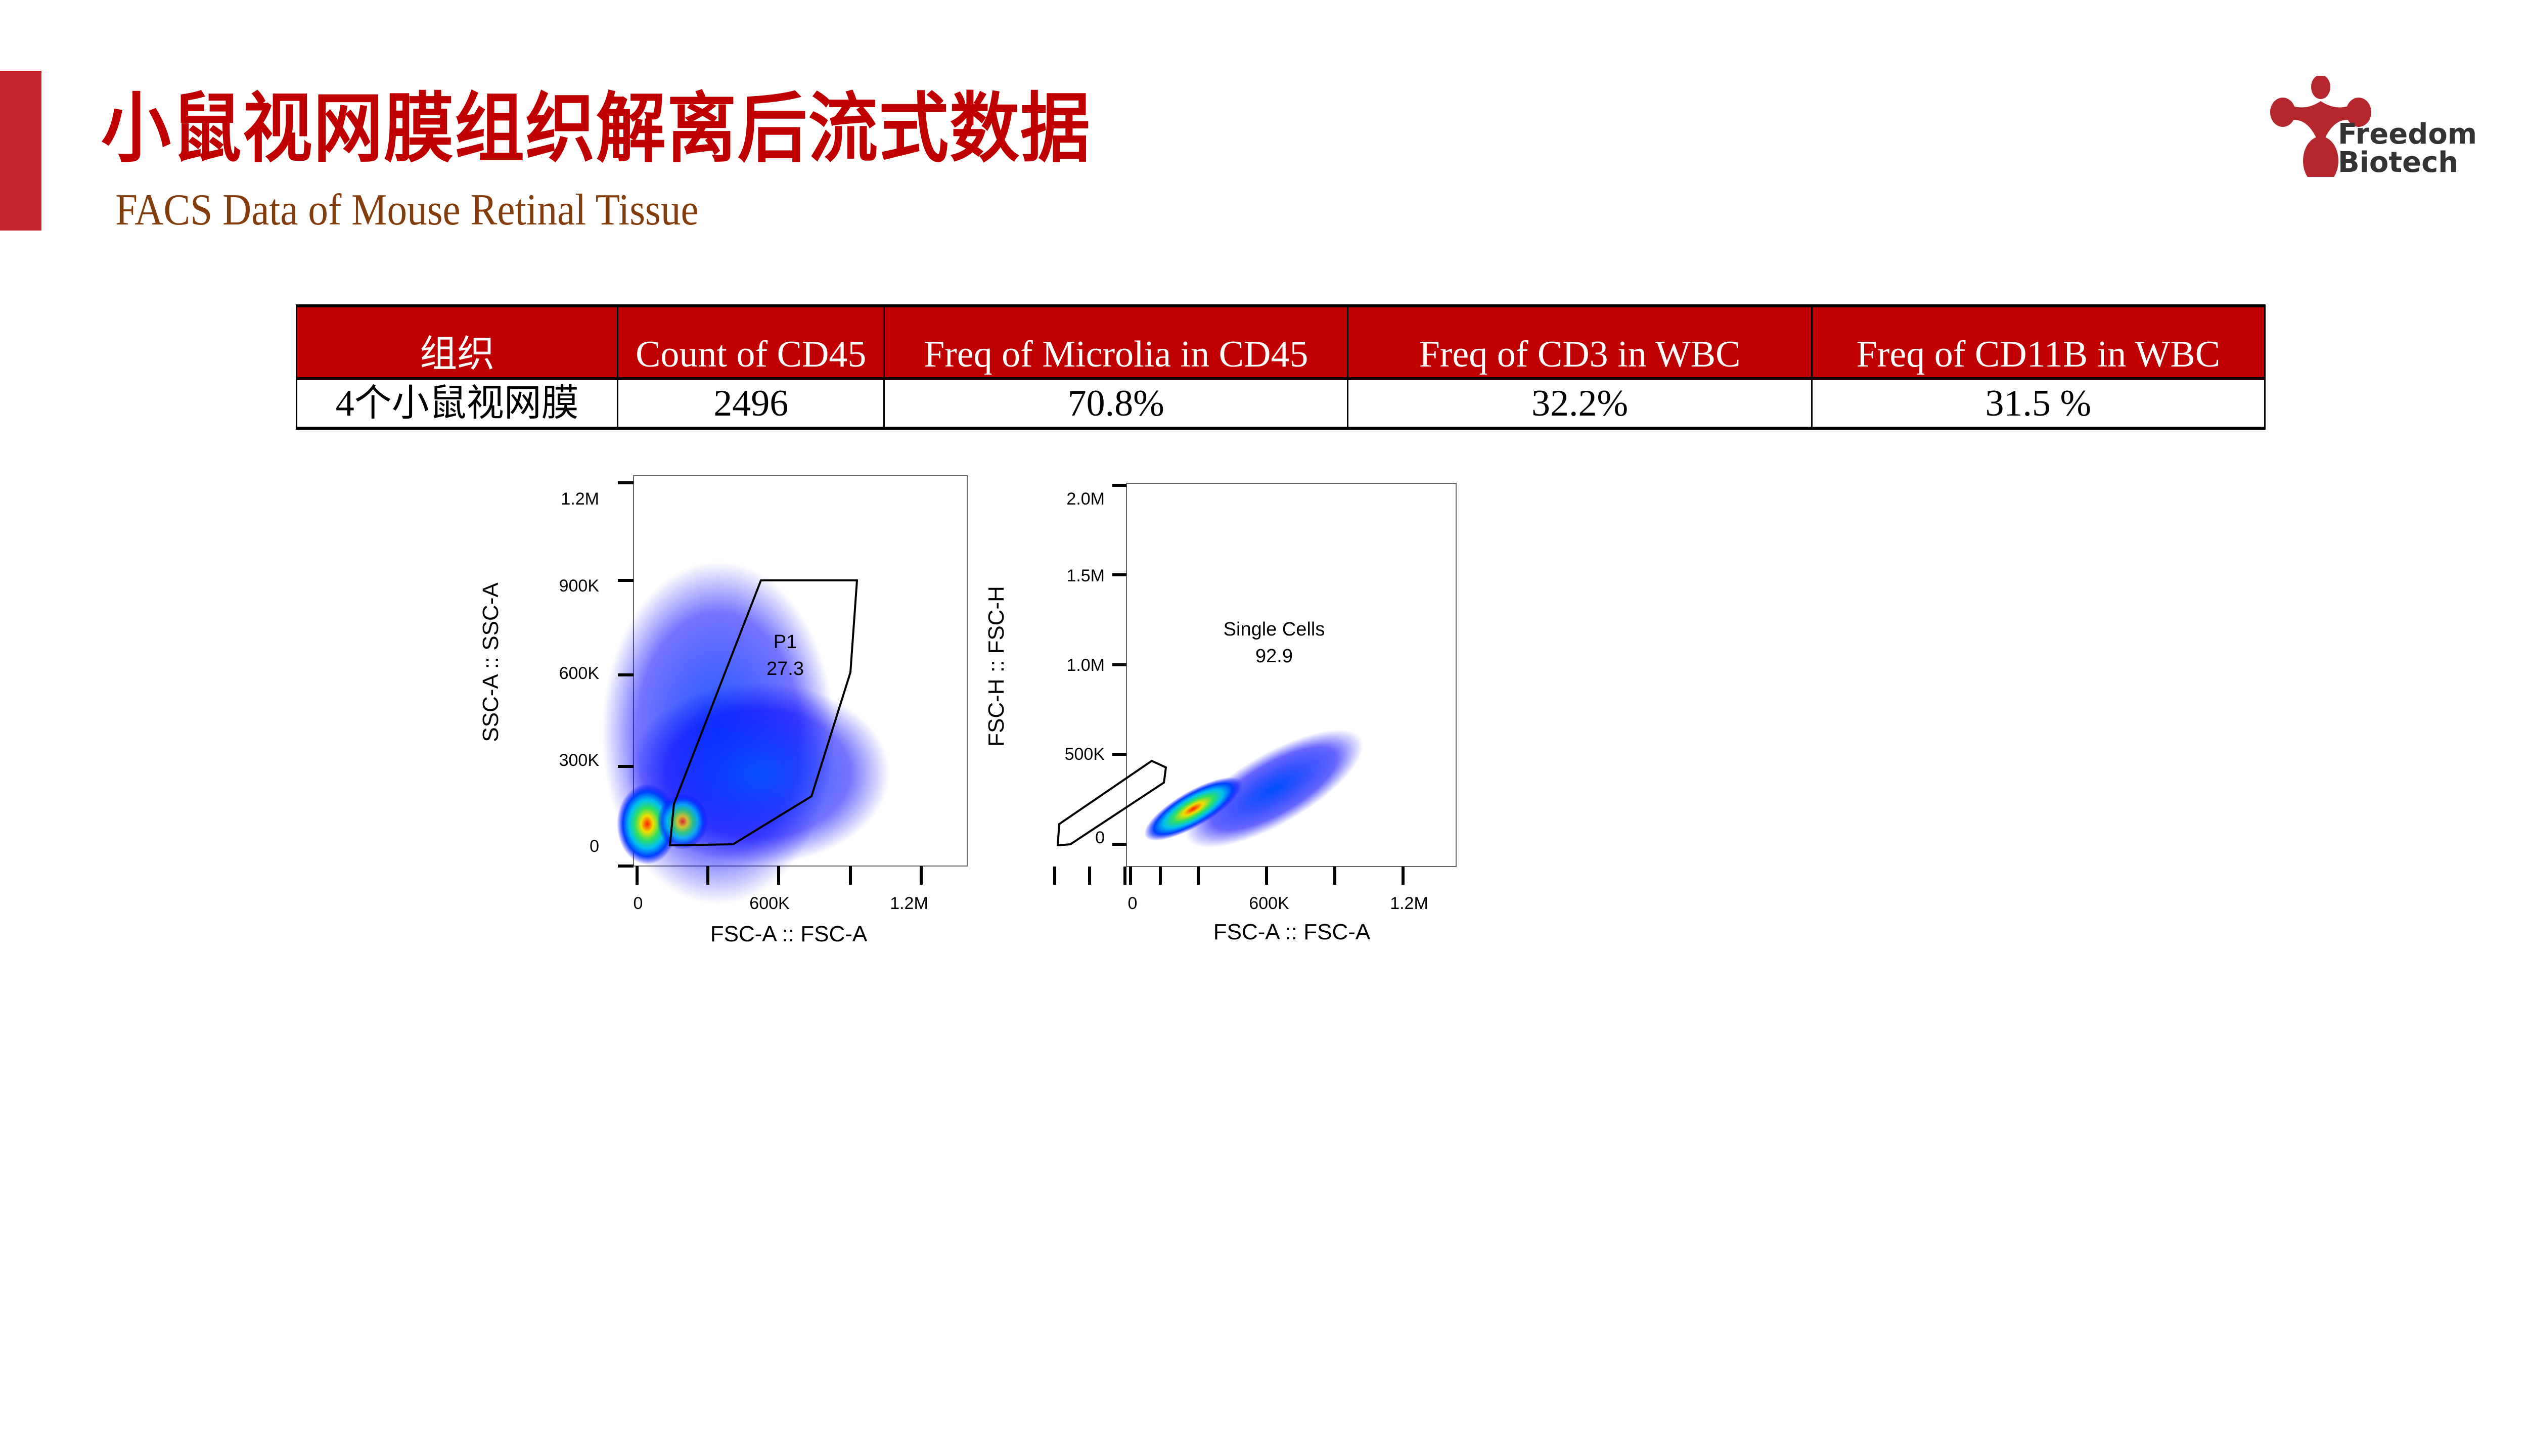 This screenshot has height=1456, width=2528. I want to click on y-tick: 900K, so click(580, 586).